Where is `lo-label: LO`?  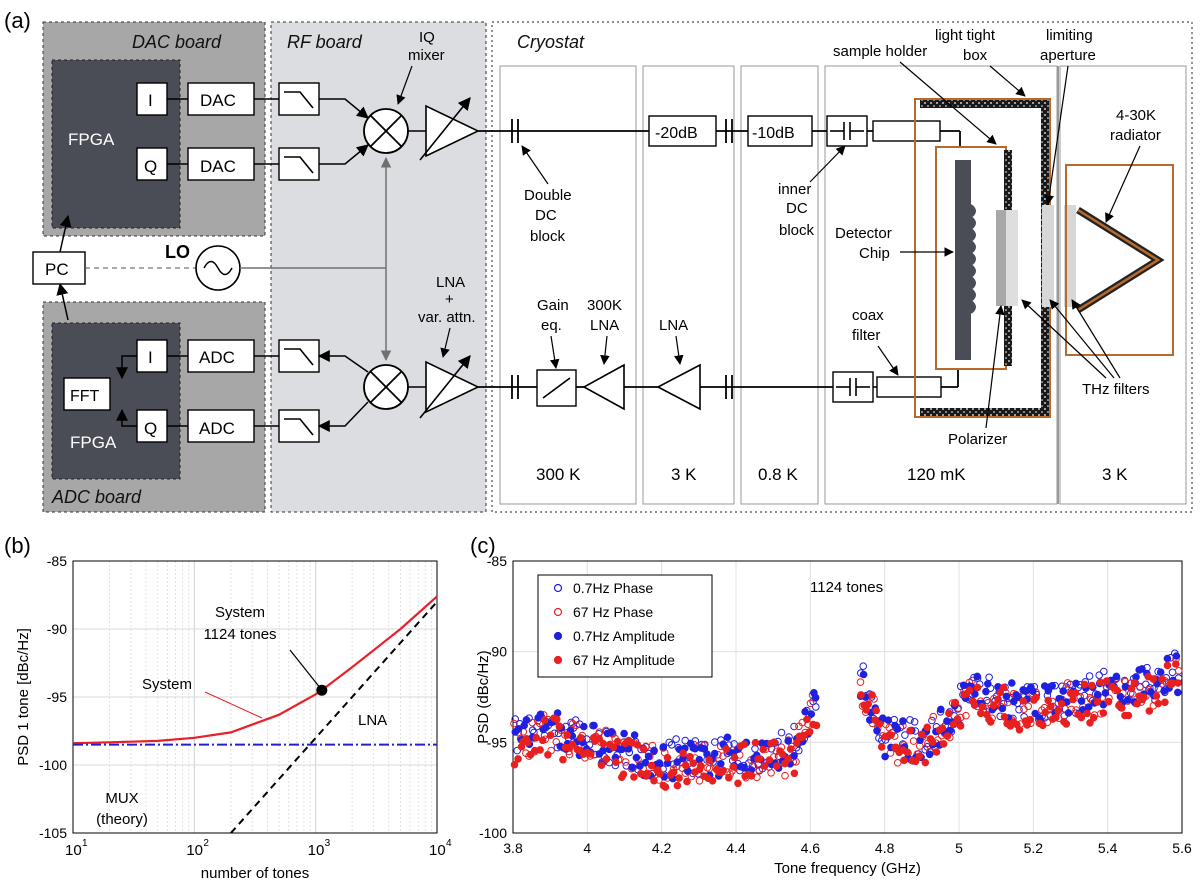
lo-label: LO is located at coordinates (177, 252).